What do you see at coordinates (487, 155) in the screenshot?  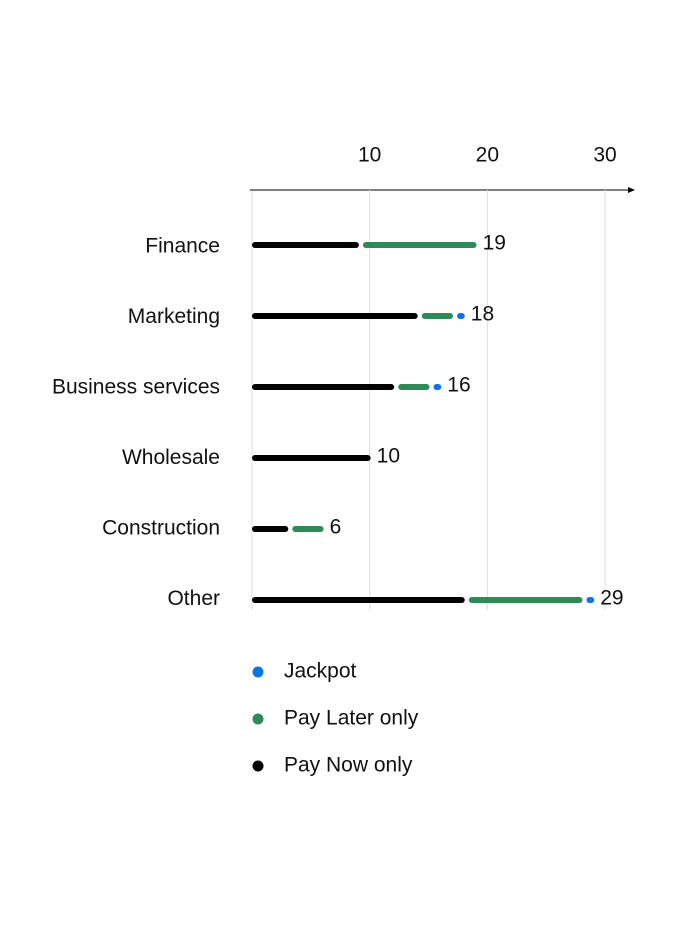 I see `x-tick-label: 20` at bounding box center [487, 155].